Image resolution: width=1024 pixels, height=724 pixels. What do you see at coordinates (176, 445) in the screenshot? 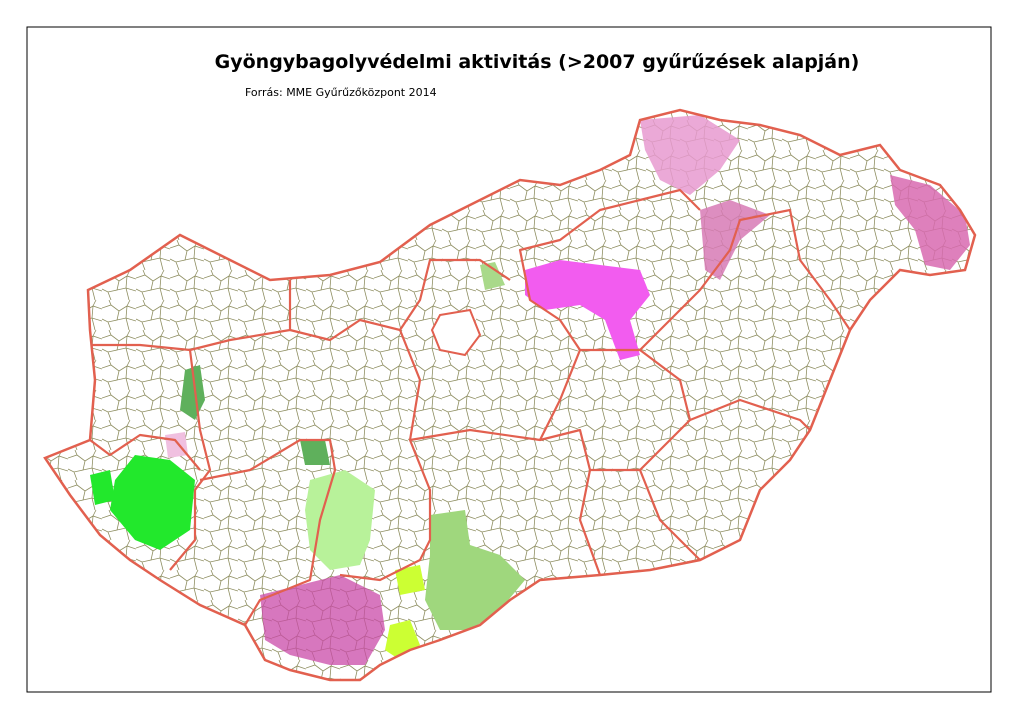
I see `patch-lightpink` at bounding box center [176, 445].